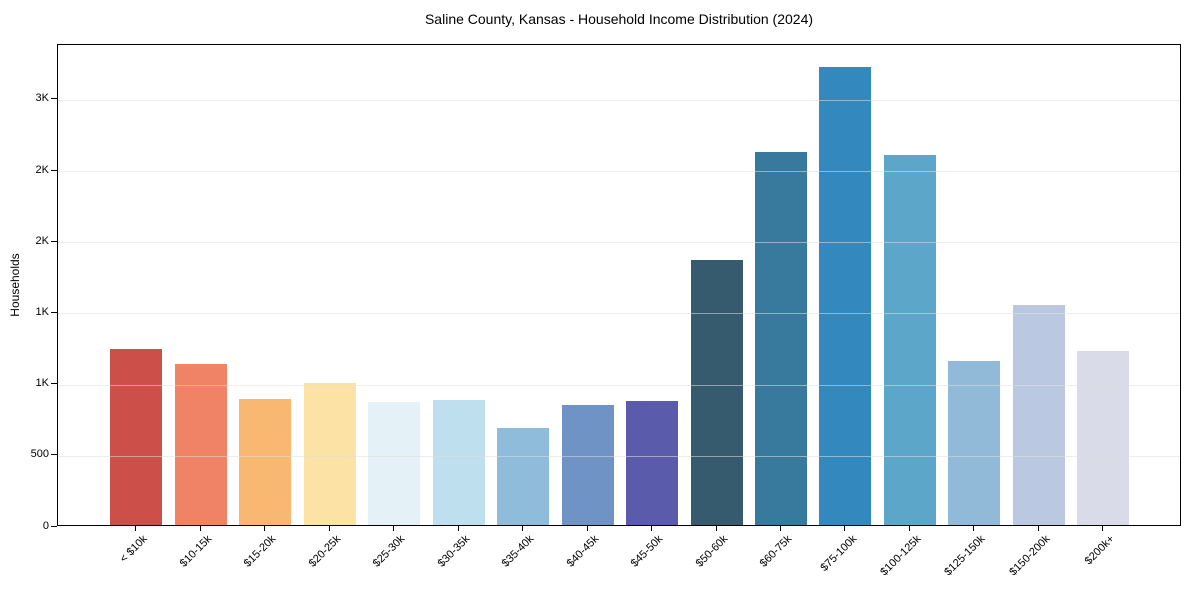  I want to click on bar-$20-25k, so click(329, 453).